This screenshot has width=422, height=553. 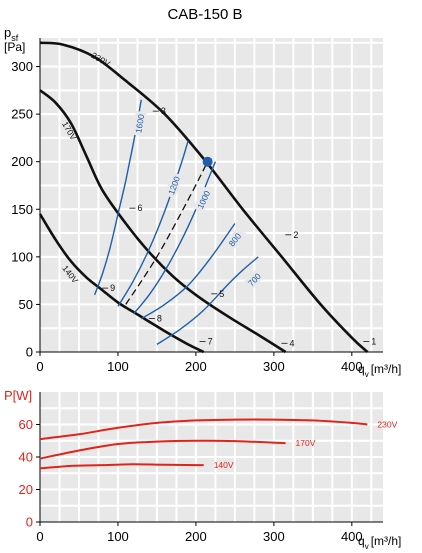 What do you see at coordinates (139, 208) in the screenshot?
I see `point-label: 6` at bounding box center [139, 208].